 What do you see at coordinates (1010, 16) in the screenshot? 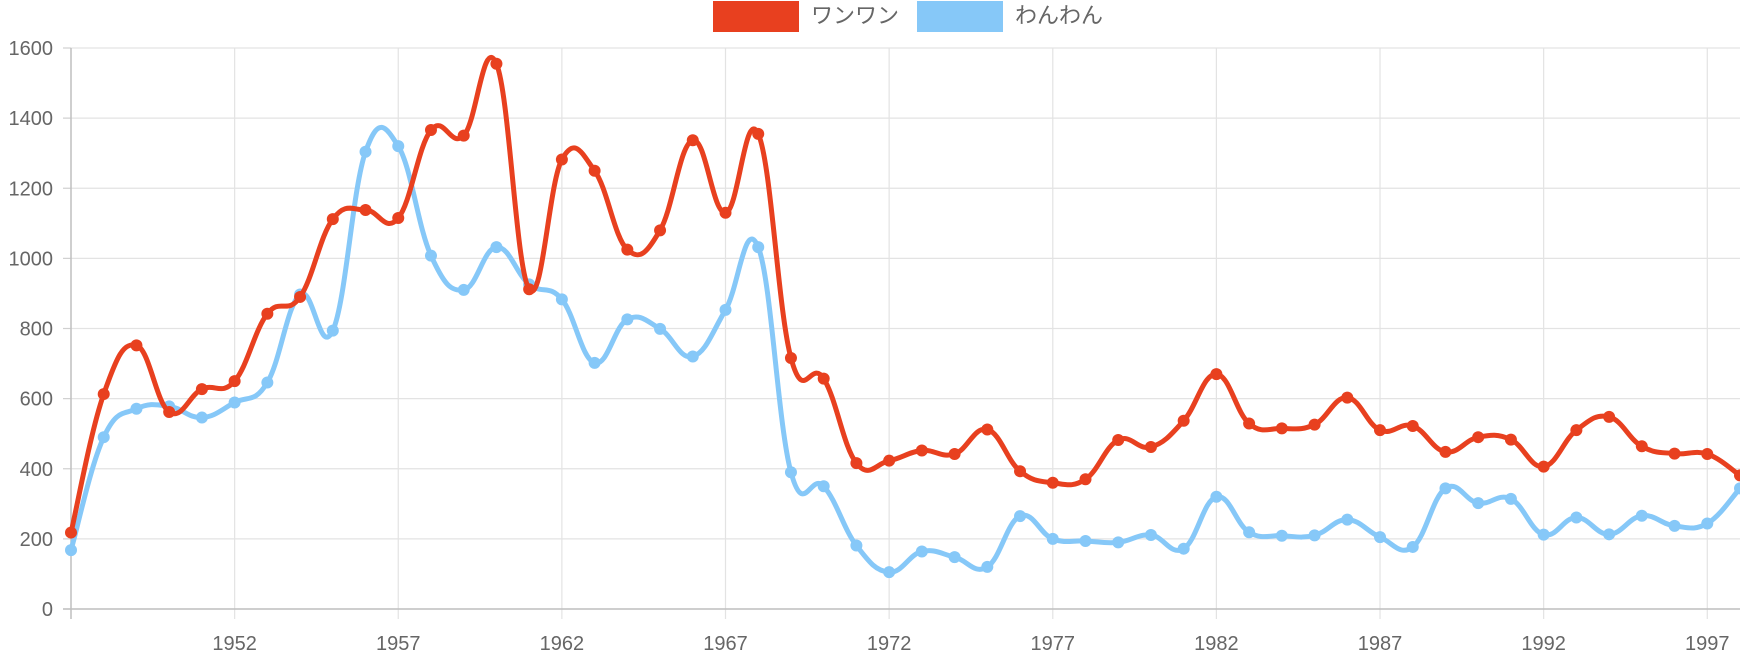
I see `legend-item-2: わんわん` at bounding box center [1010, 16].